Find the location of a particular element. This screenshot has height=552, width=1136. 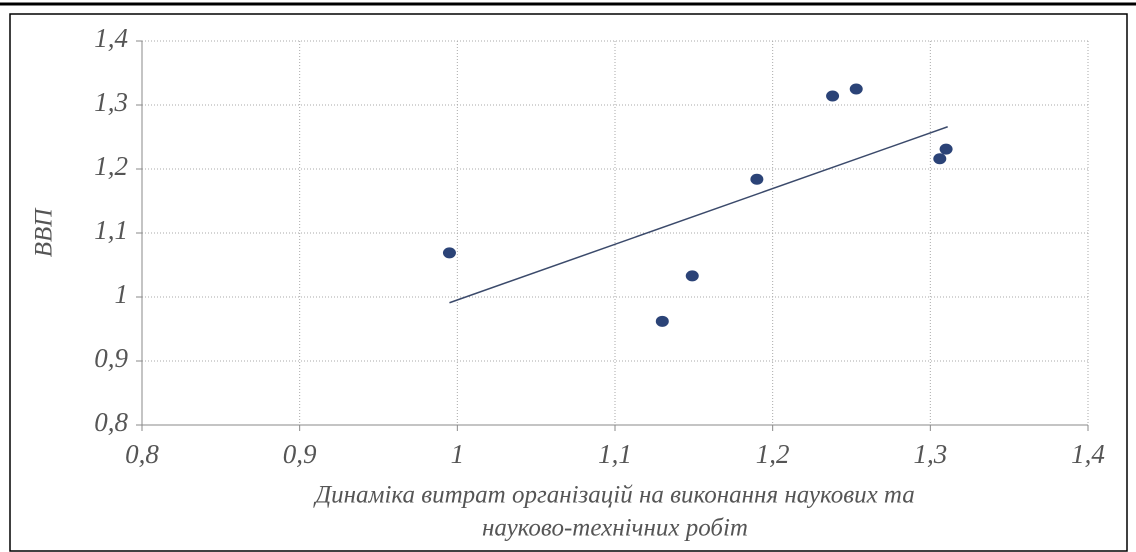

x-tick-label: 1 is located at coordinates (458, 454).